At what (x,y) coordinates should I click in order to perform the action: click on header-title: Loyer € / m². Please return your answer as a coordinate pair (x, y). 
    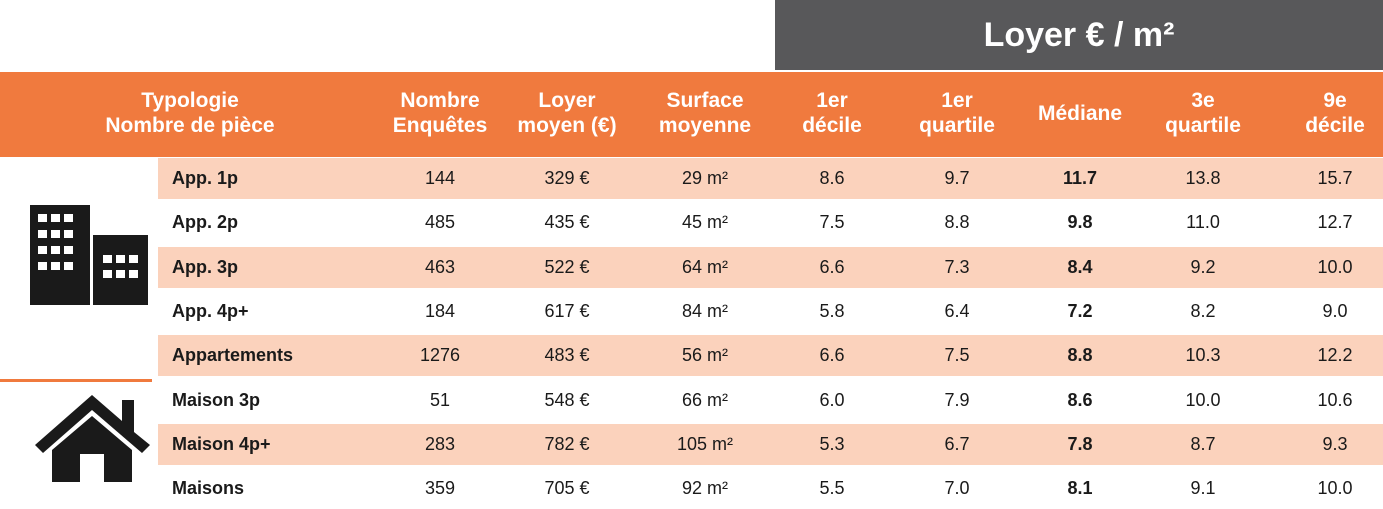
    Looking at the image, I should click on (1079, 35).